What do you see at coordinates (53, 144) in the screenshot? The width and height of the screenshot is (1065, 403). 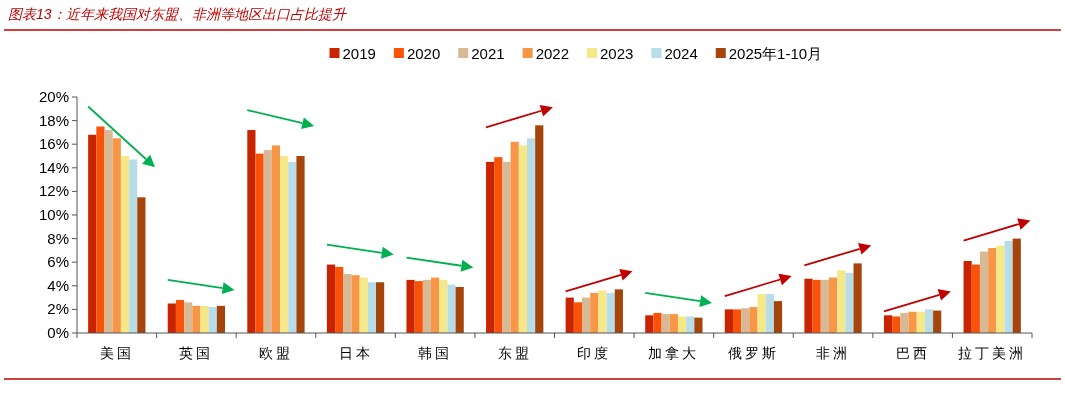 I see `y-tick-label: 16%` at bounding box center [53, 144].